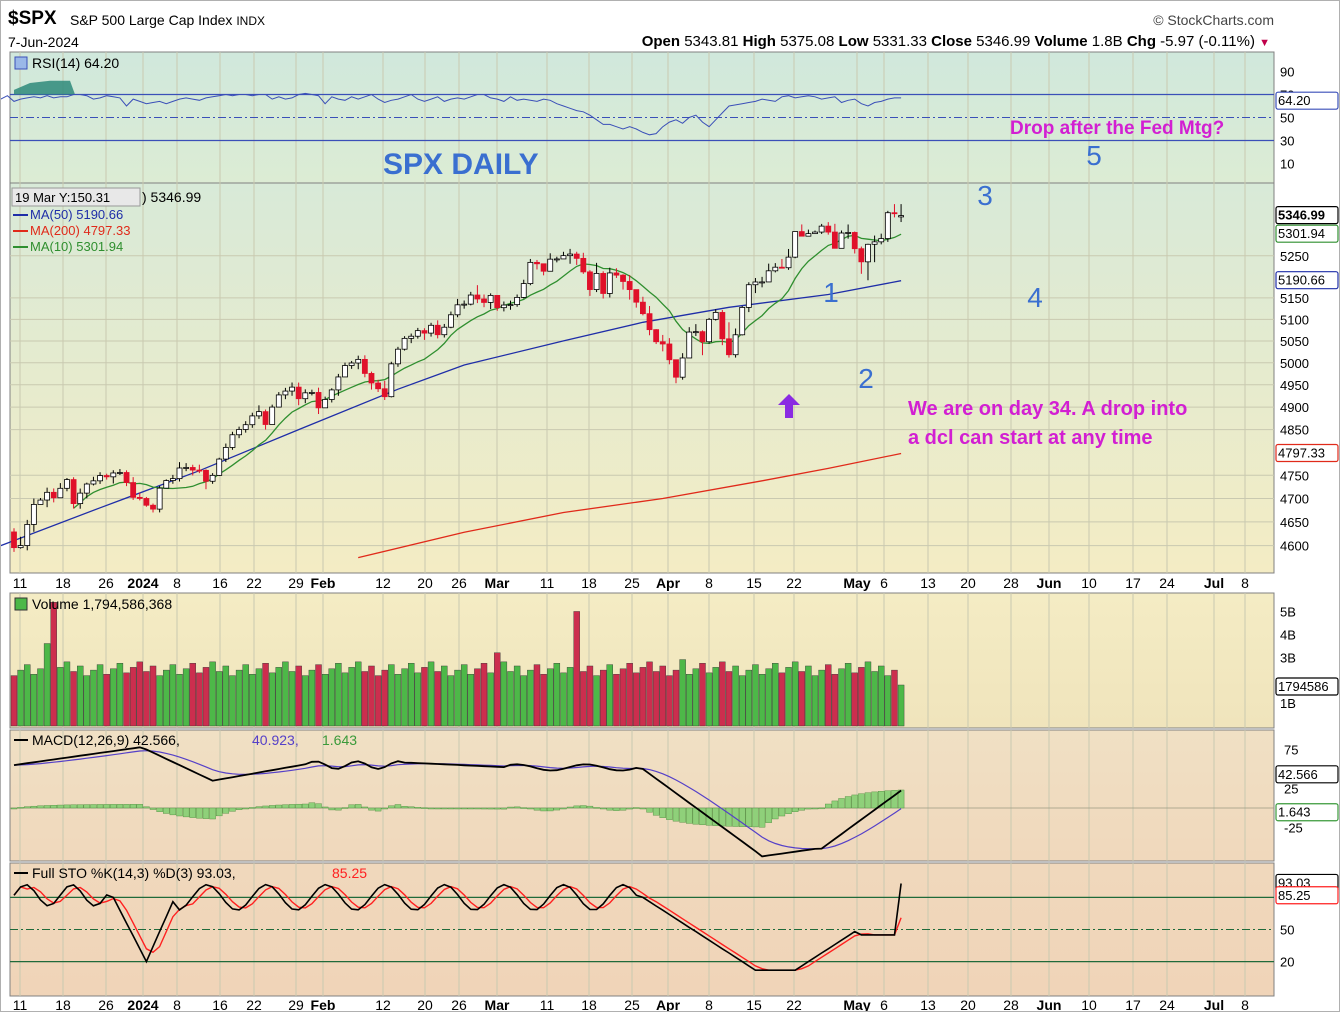  Describe the element at coordinates (899, 41) in the screenshot. I see `low-value: 5331.33` at that location.